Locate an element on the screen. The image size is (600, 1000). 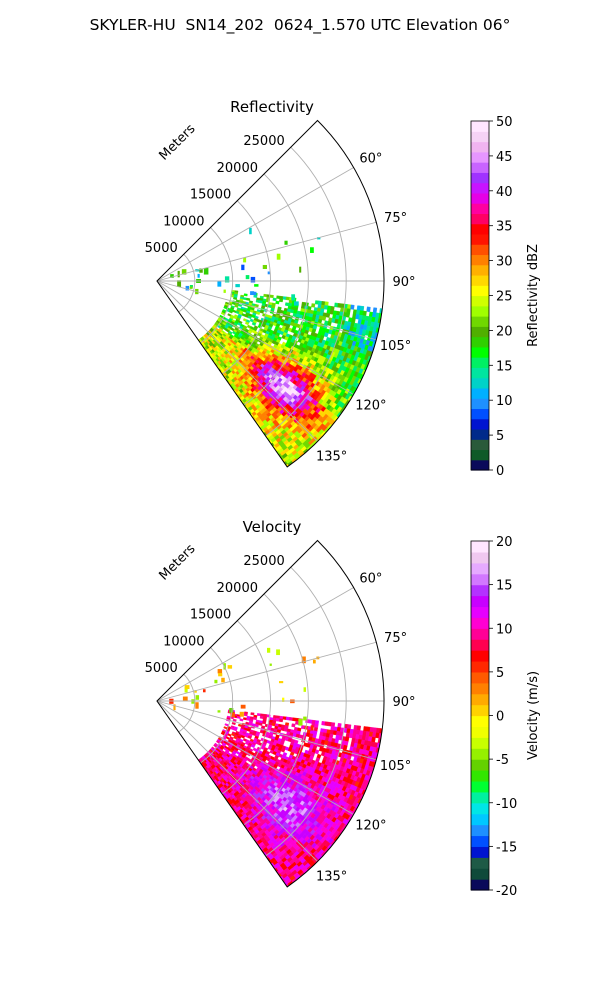
sector-frame is located at coordinates (270, 713).